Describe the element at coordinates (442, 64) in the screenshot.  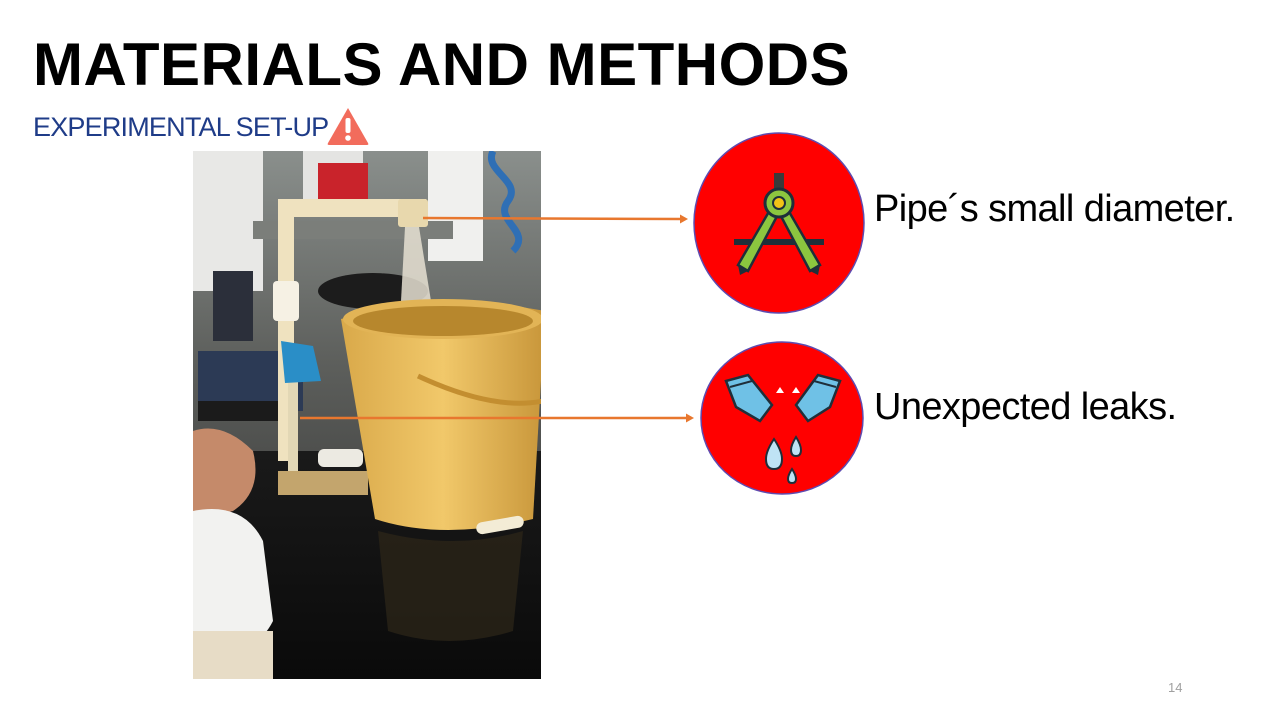
I see `slide-title: MATERIALS AND METHODS` at that location.